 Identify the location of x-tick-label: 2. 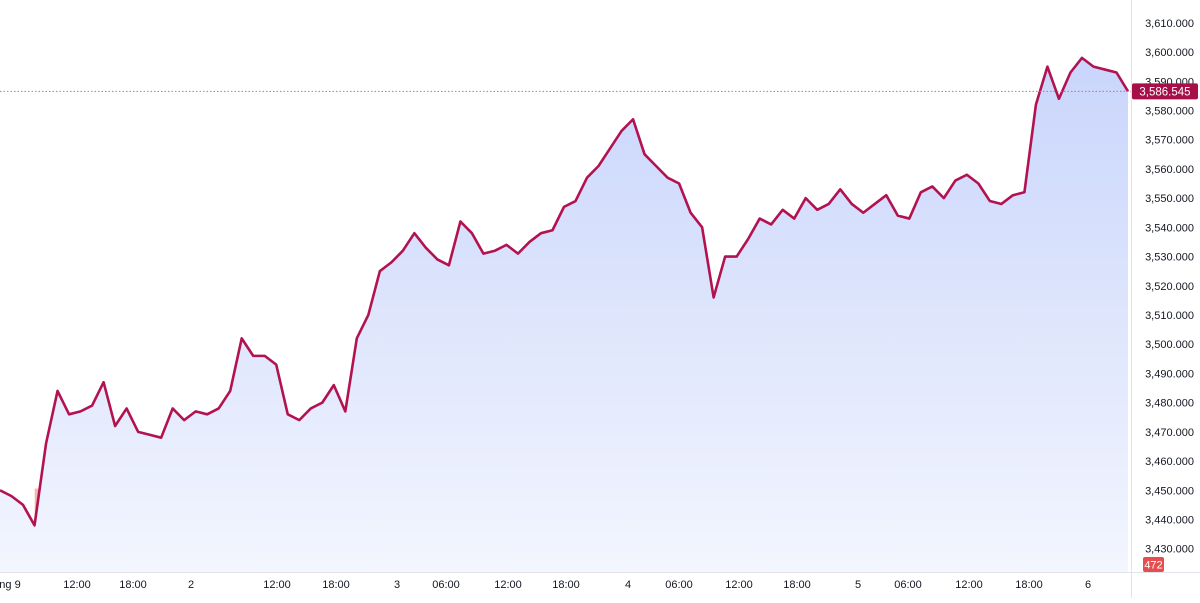
(191, 585).